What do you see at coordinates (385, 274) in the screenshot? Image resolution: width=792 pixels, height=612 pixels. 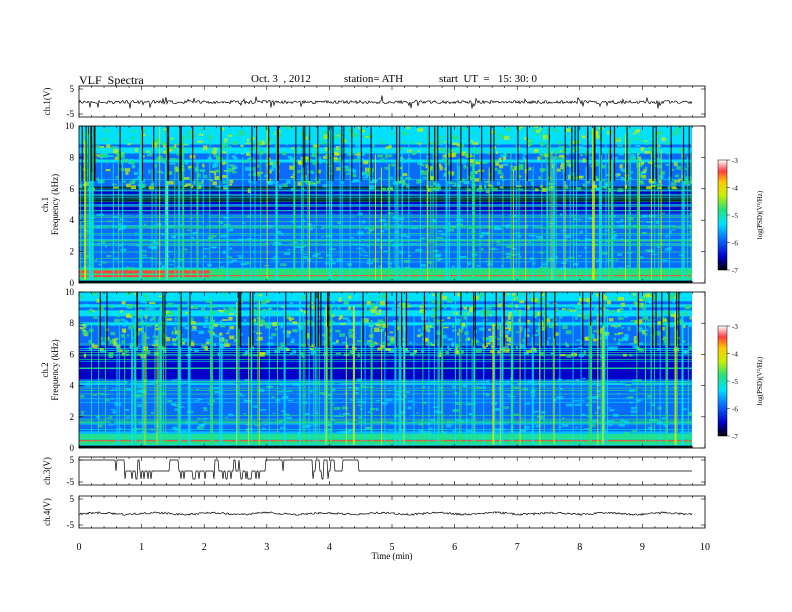 I see `low-frequency-band` at bounding box center [385, 274].